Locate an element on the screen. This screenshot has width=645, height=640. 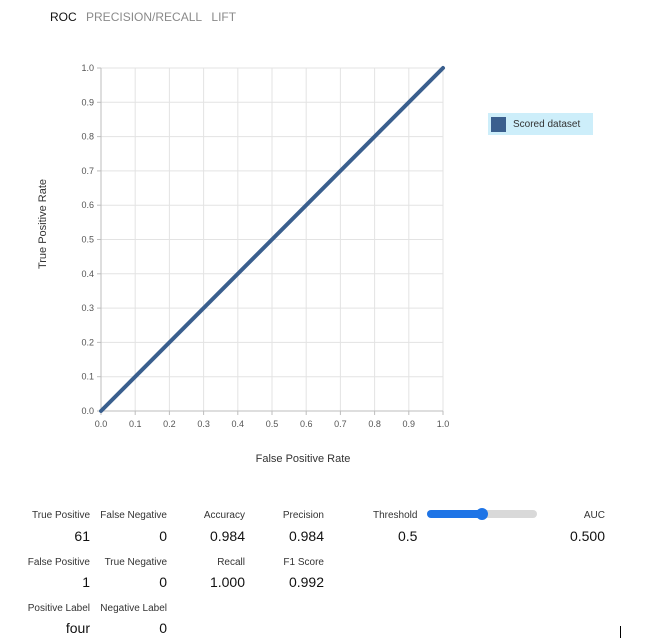
positive-label-value: four is located at coordinates (77, 628).